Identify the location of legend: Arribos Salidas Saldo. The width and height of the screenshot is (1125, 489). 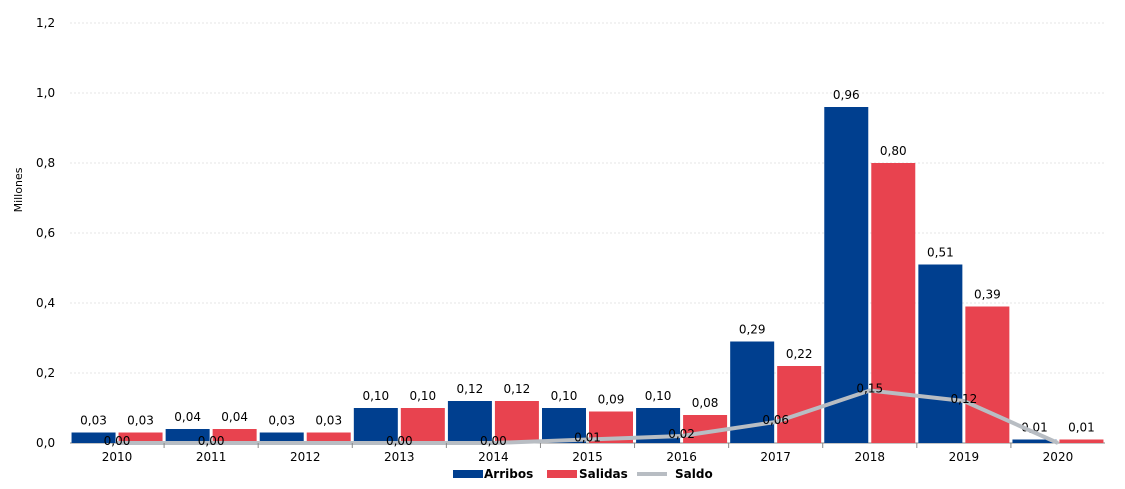
(583, 474).